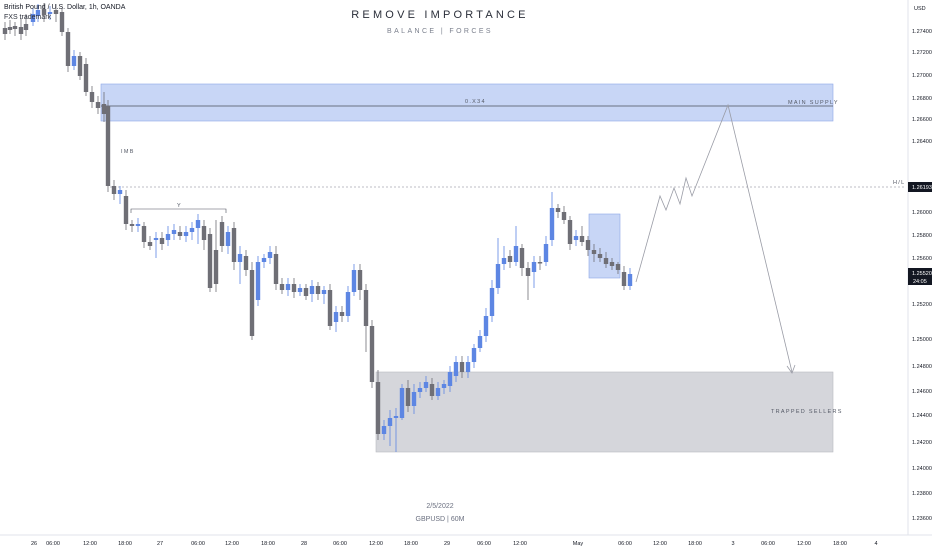 Image resolution: width=932 pixels, height=550 pixels. What do you see at coordinates (440, 506) in the screenshot?
I see `footer-date: 2/5/2022` at bounding box center [440, 506].